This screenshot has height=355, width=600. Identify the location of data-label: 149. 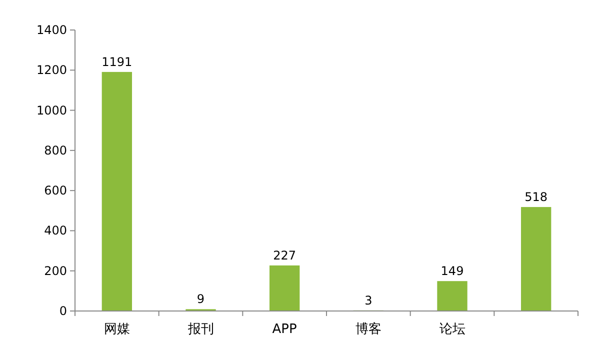
(452, 271).